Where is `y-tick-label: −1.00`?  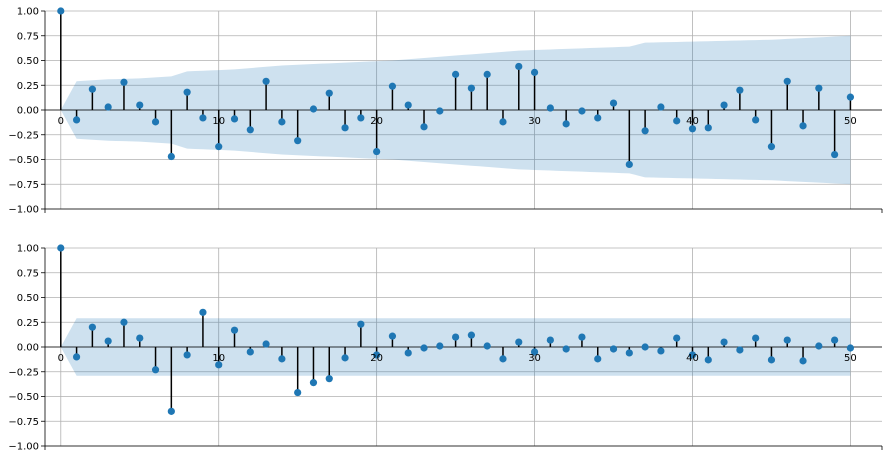
y-tick-label: −1.00 is located at coordinates (23, 210).